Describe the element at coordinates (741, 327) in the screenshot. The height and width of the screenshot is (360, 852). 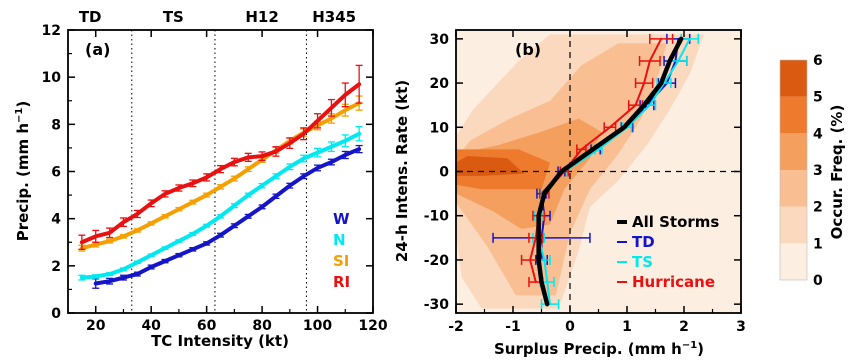
I see `x-tick-label-b: 3` at that location.